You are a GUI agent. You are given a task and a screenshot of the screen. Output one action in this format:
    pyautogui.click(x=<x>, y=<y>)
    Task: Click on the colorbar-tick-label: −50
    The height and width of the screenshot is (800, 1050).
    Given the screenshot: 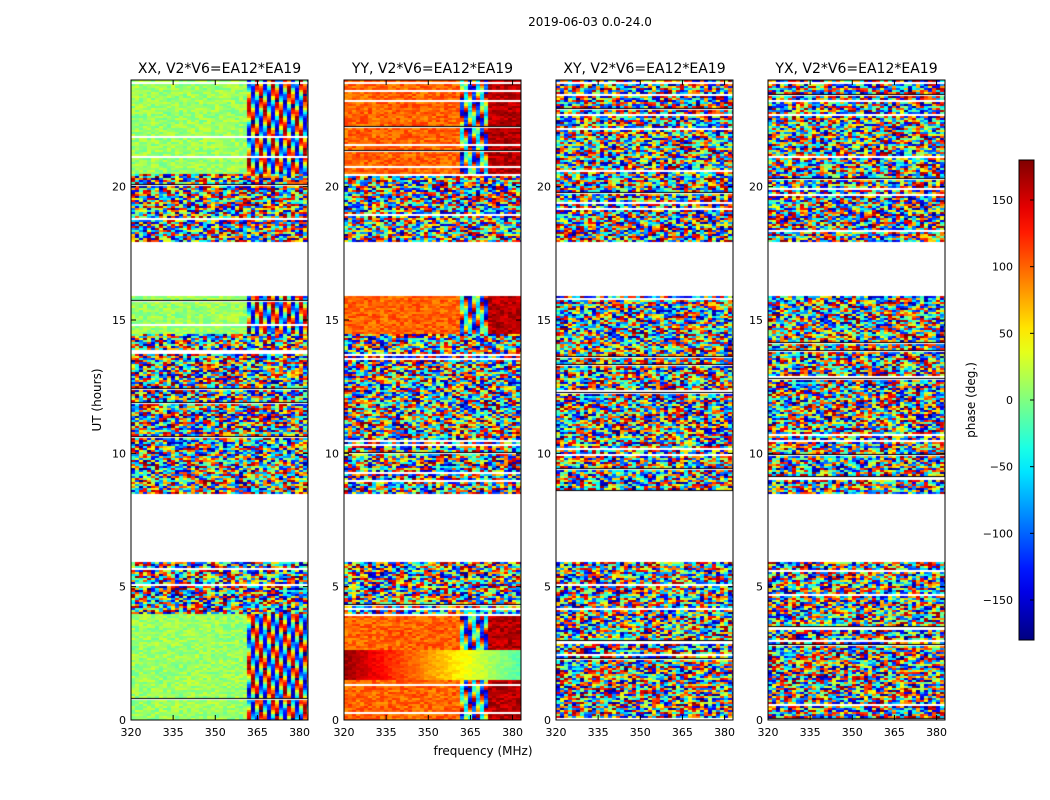 What is the action you would take?
    pyautogui.click(x=1001, y=467)
    